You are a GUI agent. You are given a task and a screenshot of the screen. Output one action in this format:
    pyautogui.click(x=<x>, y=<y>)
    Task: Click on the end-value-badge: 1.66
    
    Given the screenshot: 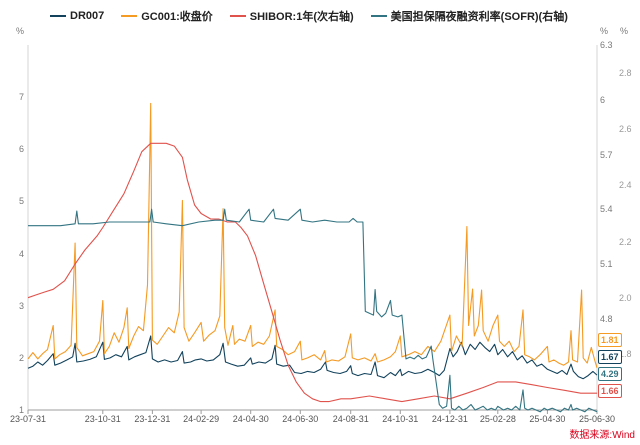 What is the action you would take?
    pyautogui.click(x=610, y=391)
    